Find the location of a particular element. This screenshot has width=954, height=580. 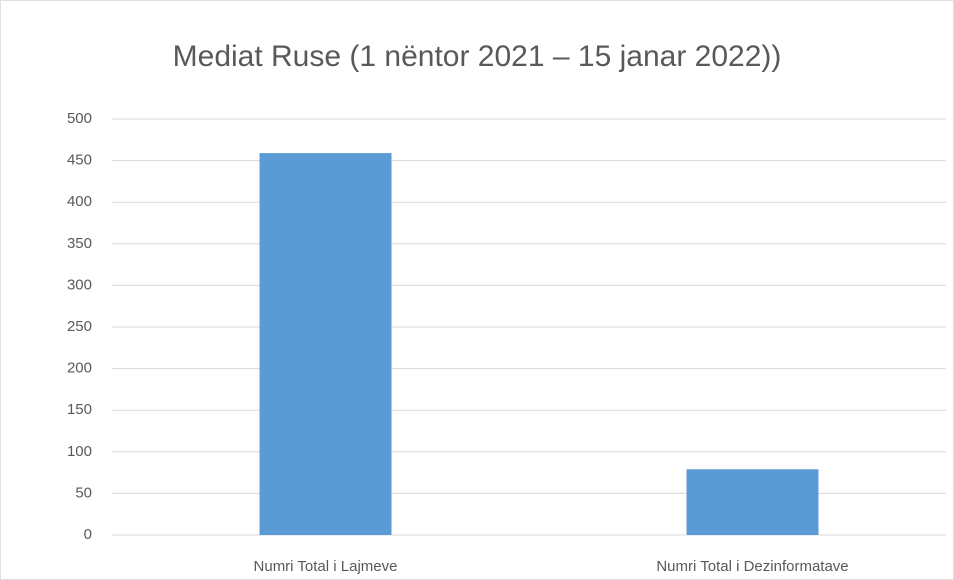

x-tick-label: Numri Total i Lajmeve is located at coordinates (326, 566).